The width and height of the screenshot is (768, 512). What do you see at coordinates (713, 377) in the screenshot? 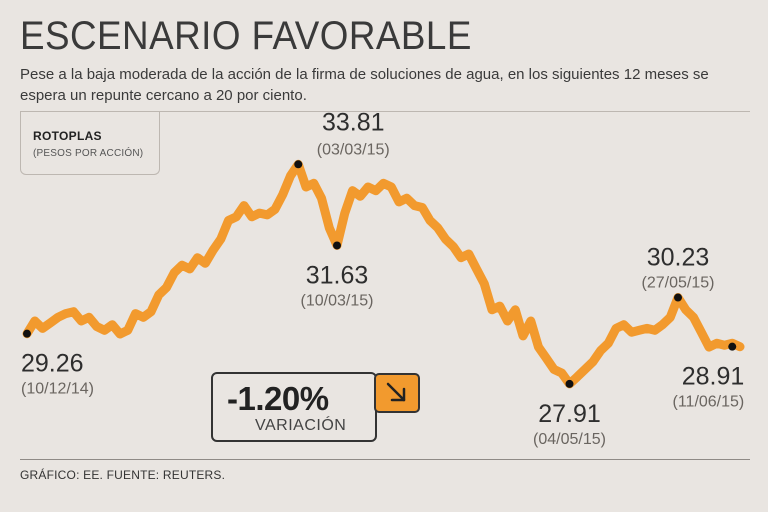
I see `data-label-value: 28.91` at bounding box center [713, 377].